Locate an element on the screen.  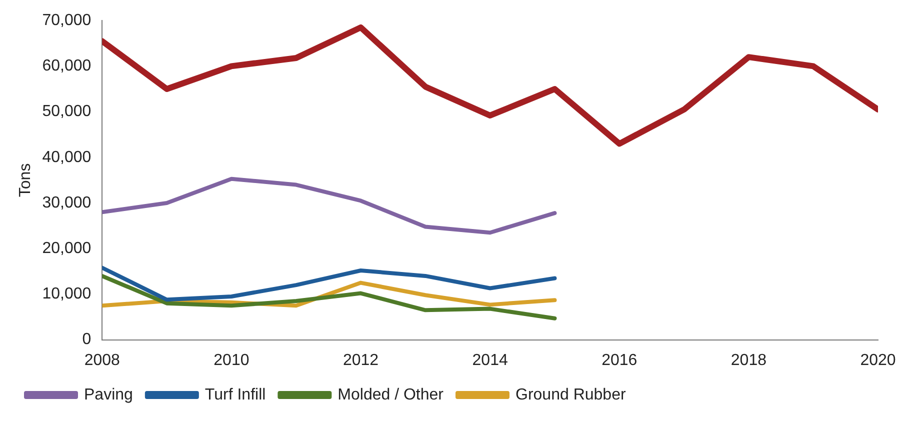
x-tick-label: 2012 is located at coordinates (360, 360).